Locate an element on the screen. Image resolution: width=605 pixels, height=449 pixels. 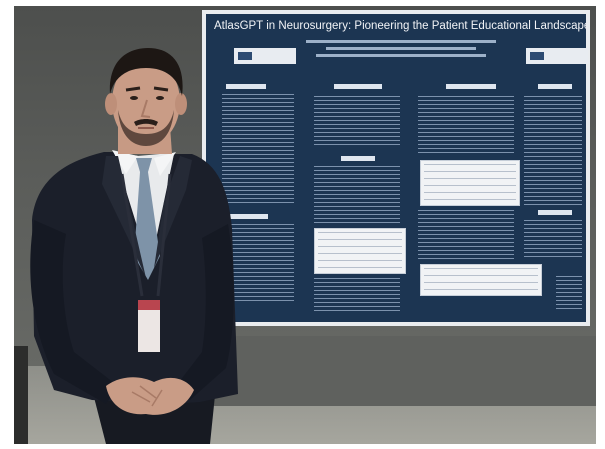
hair is located at coordinates (146, 72).